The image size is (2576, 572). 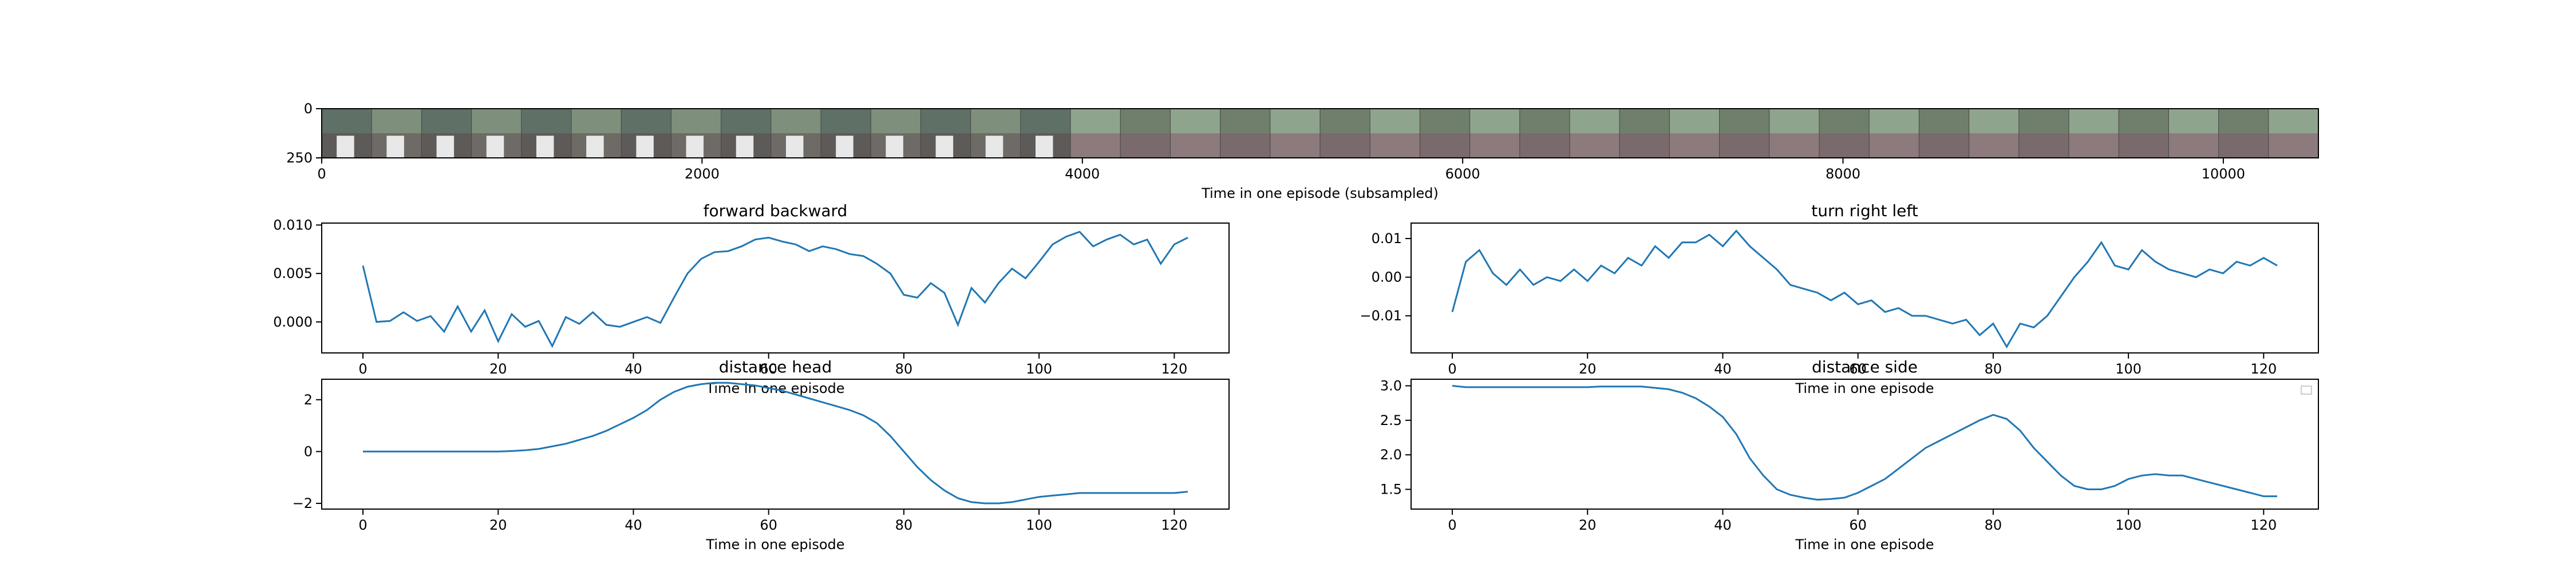 I want to click on y-tick-label: 250, so click(x=299, y=158).